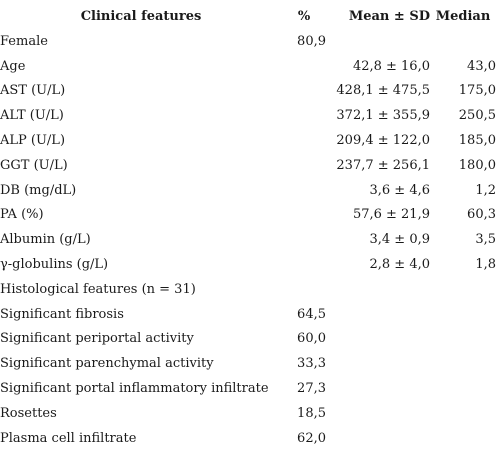 This screenshot has height=458, width=496. Describe the element at coordinates (389, 16) in the screenshot. I see `header-mean-sd: Mean ± SD` at that location.